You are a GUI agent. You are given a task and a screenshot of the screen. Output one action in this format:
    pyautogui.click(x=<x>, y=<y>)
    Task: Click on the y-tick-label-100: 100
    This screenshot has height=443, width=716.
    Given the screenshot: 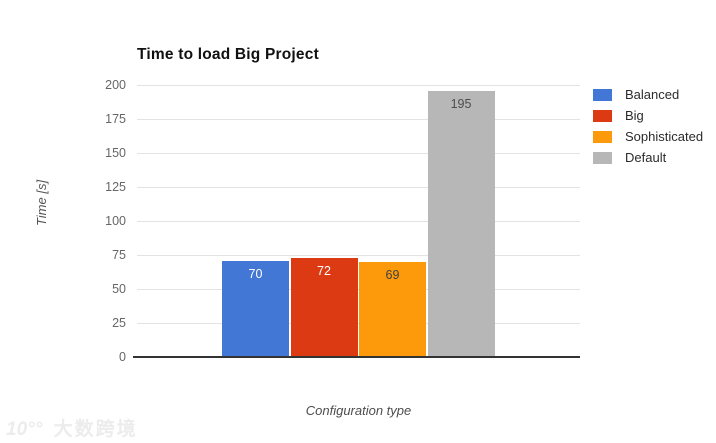 What is the action you would take?
    pyautogui.click(x=115, y=221)
    